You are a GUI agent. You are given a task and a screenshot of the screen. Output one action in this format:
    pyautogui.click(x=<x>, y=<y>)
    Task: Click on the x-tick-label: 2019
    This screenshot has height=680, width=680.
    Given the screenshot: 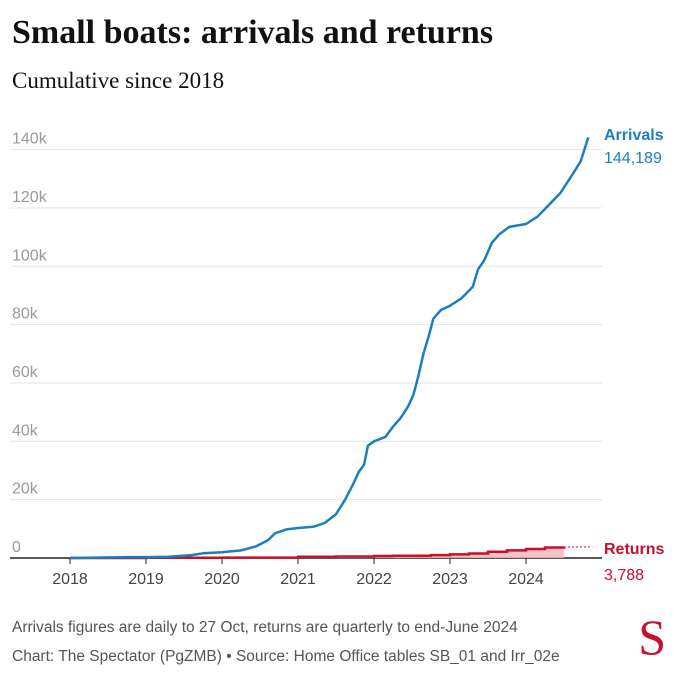 What is the action you would take?
    pyautogui.click(x=146, y=579)
    